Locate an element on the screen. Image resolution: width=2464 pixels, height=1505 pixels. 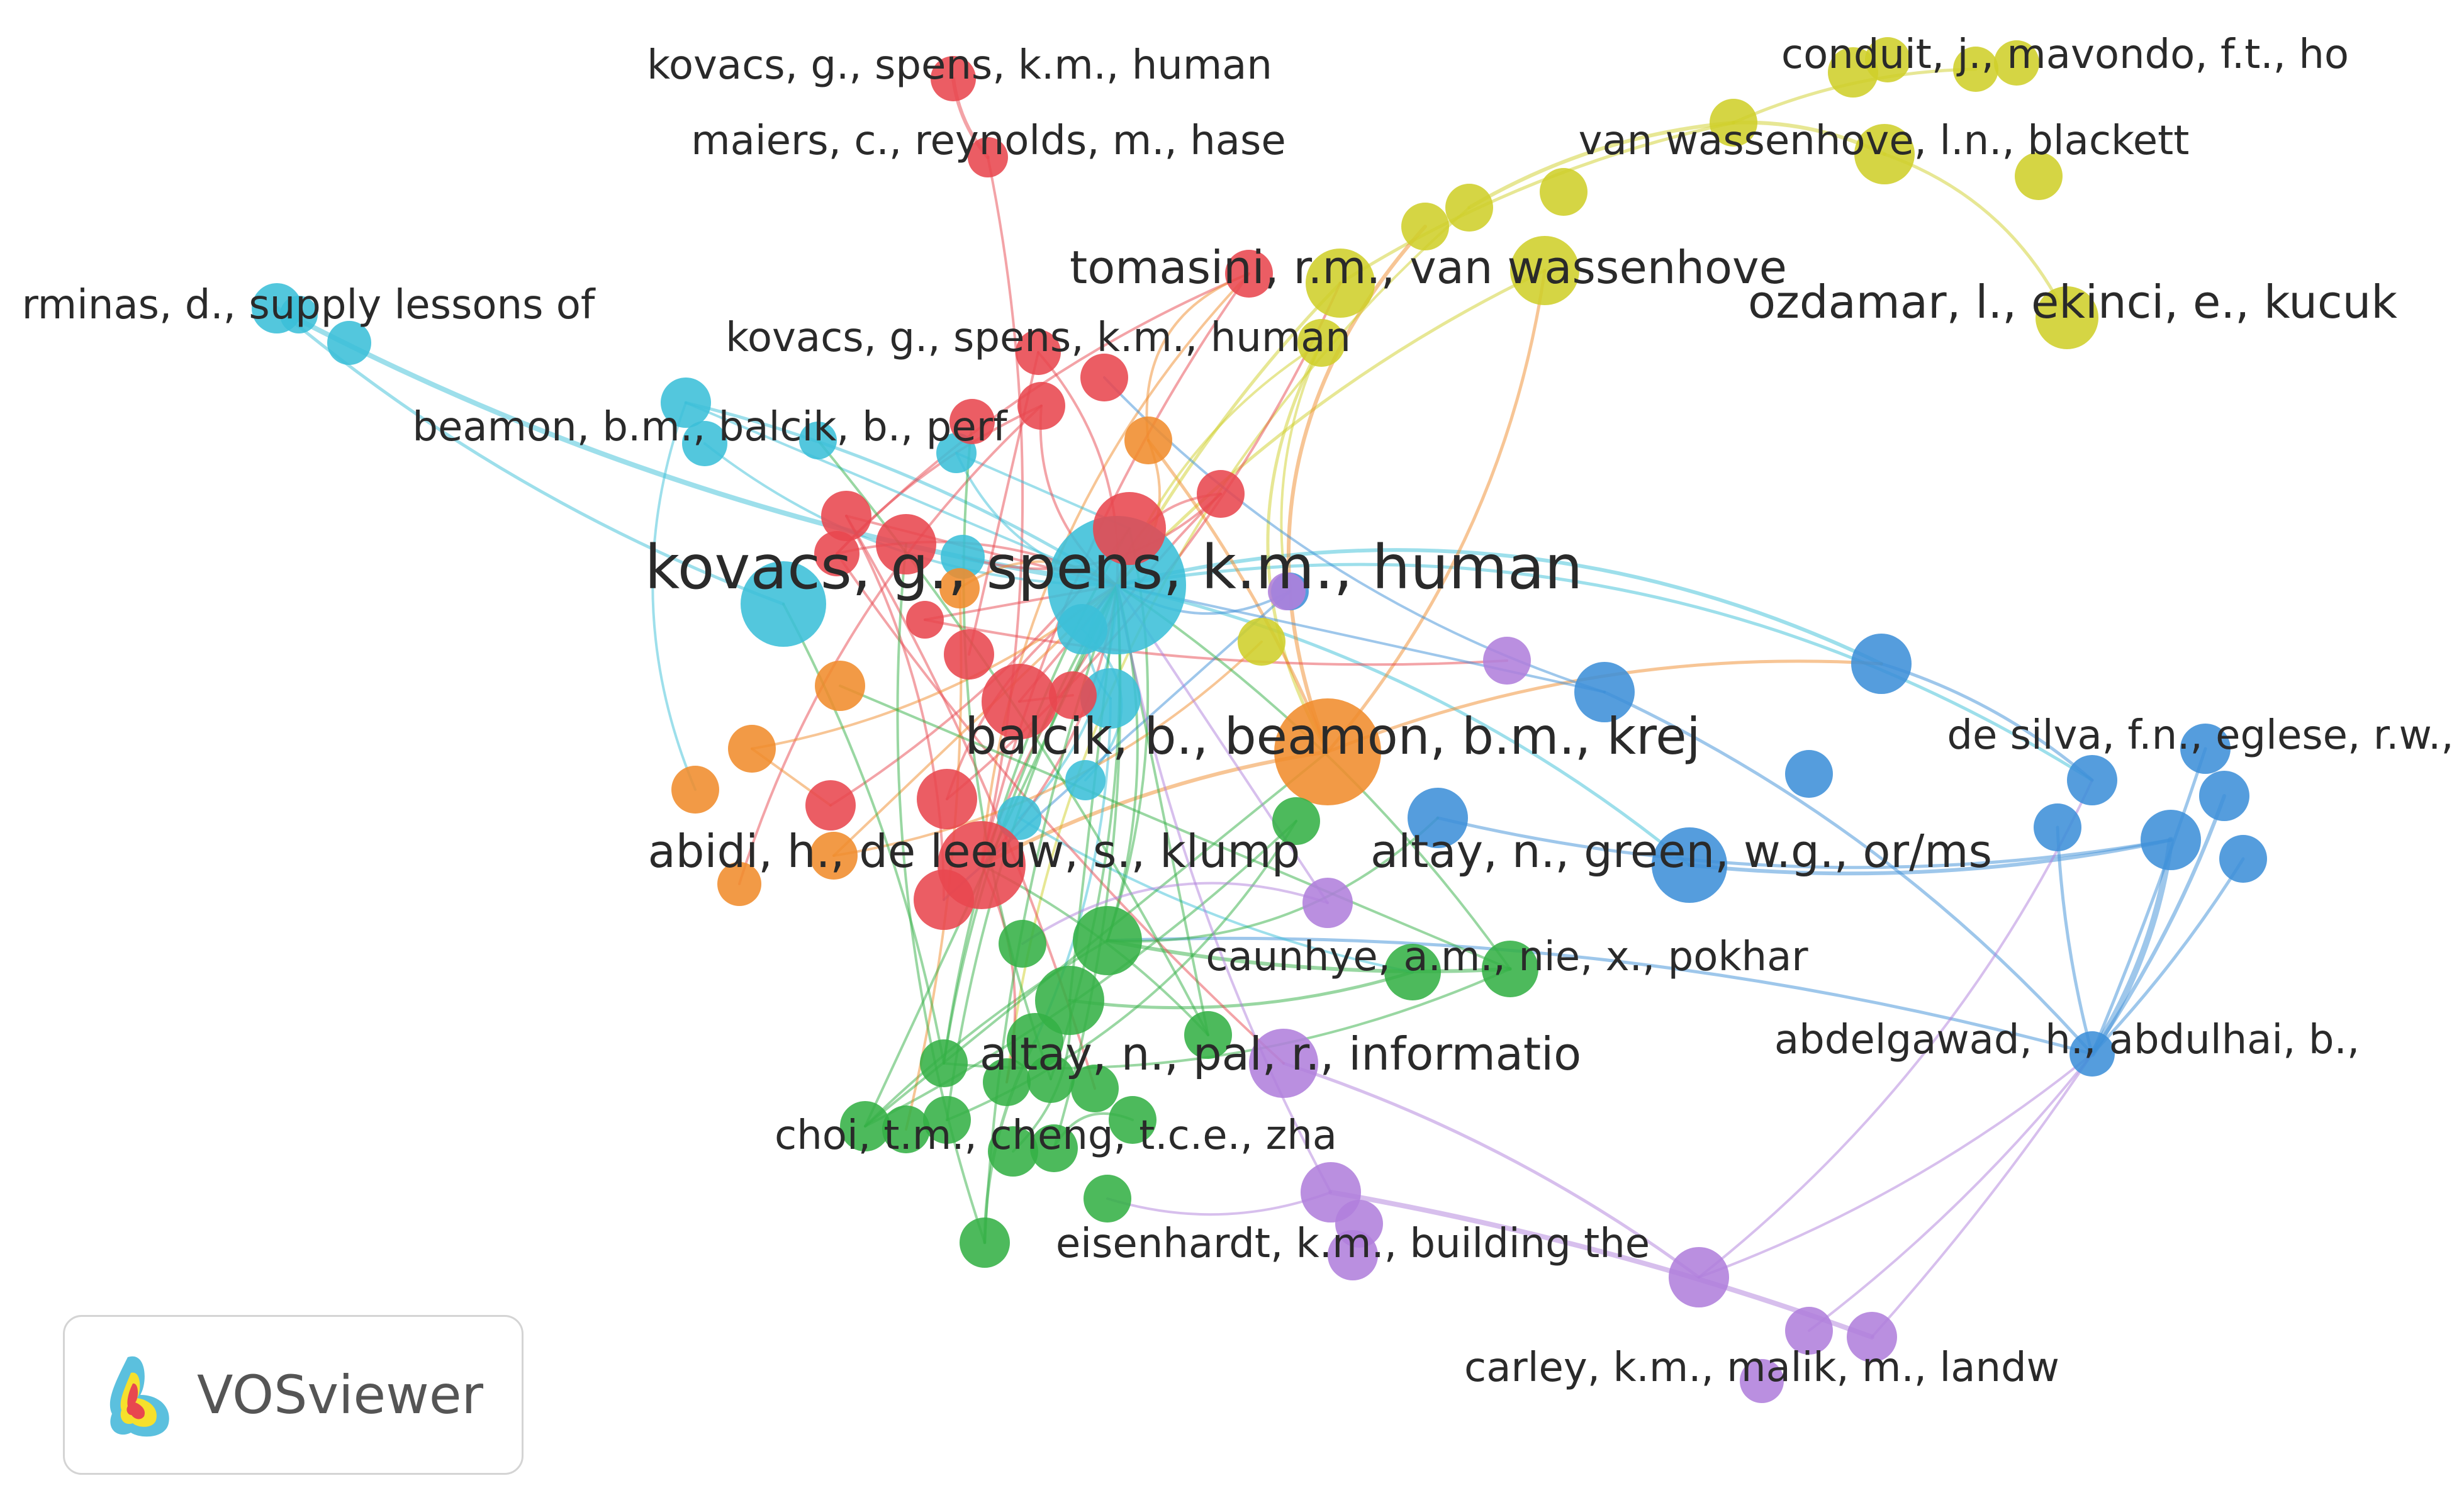
node-label-carley: carley, k.m., malik, m., landw is located at coordinates (1761, 1368).